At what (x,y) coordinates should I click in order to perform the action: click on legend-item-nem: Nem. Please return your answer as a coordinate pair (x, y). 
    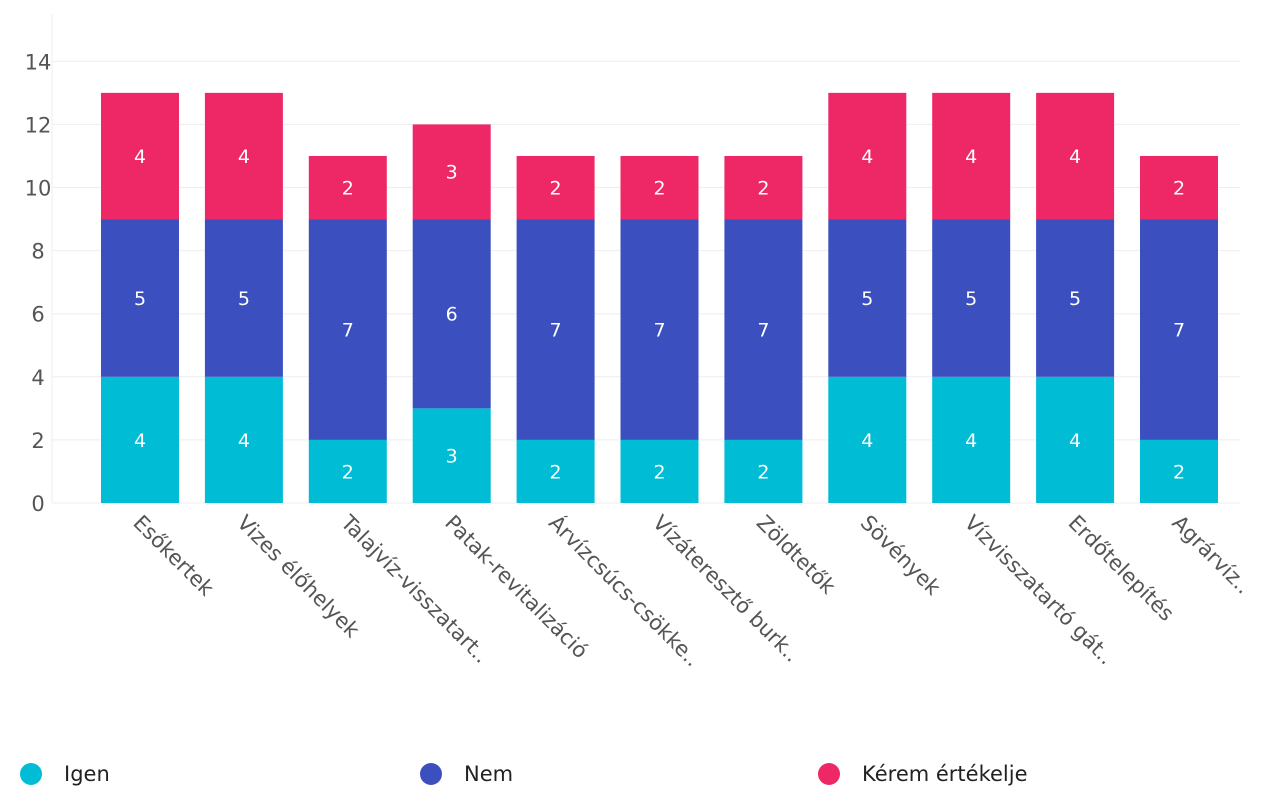
    Looking at the image, I should click on (466, 774).